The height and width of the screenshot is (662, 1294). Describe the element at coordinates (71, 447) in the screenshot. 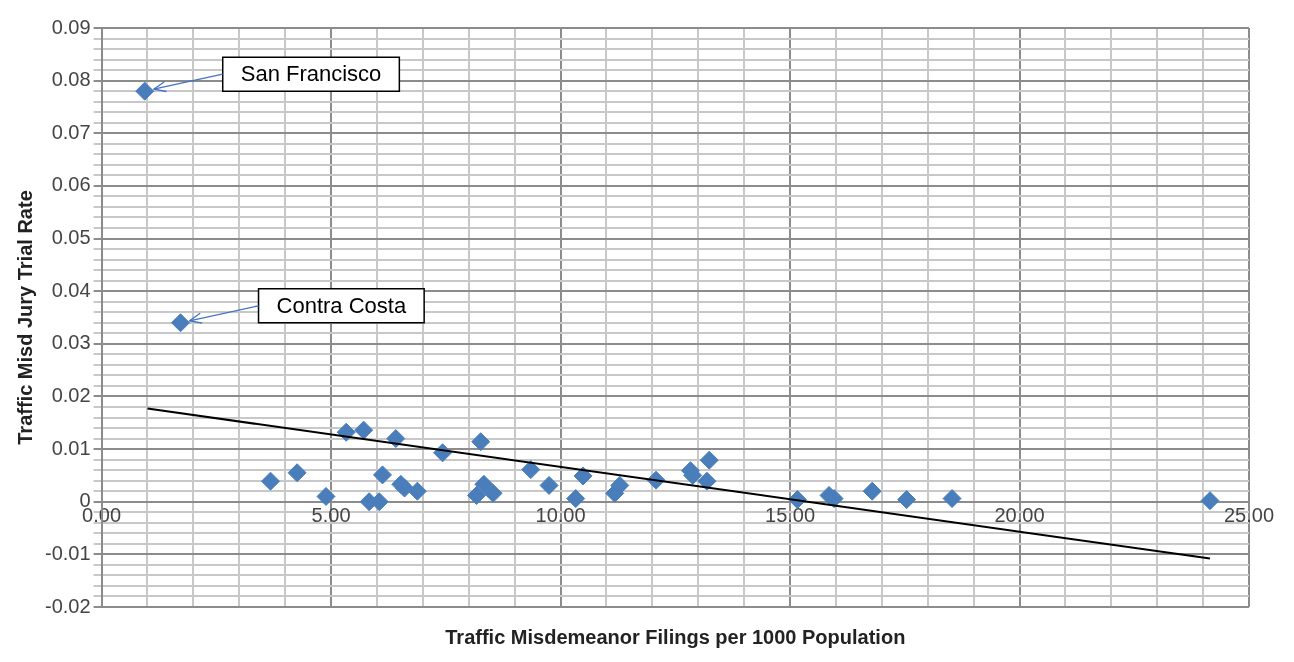

I see `y-tick-label: 0.01` at that location.